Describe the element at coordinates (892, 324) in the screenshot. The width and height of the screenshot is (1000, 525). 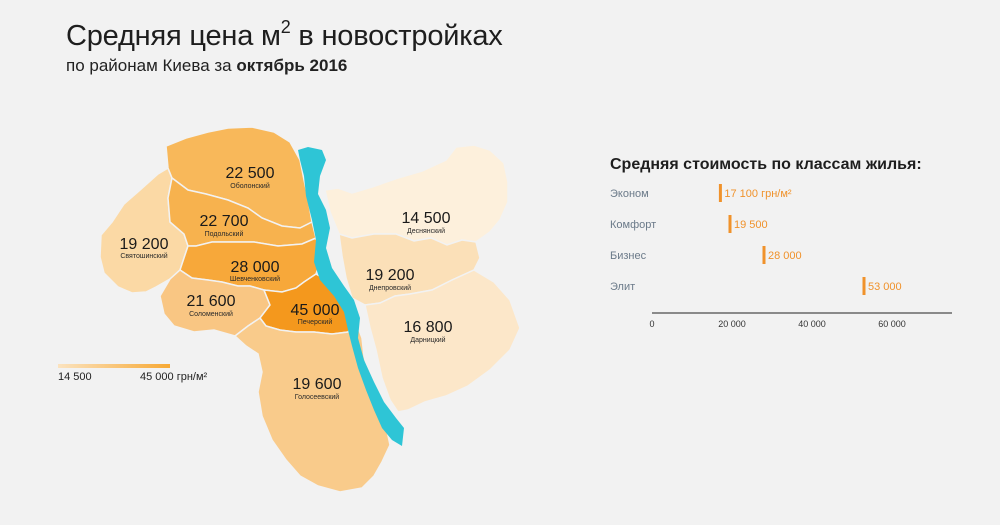
I see `x-tick-label-3: 60 000` at that location.